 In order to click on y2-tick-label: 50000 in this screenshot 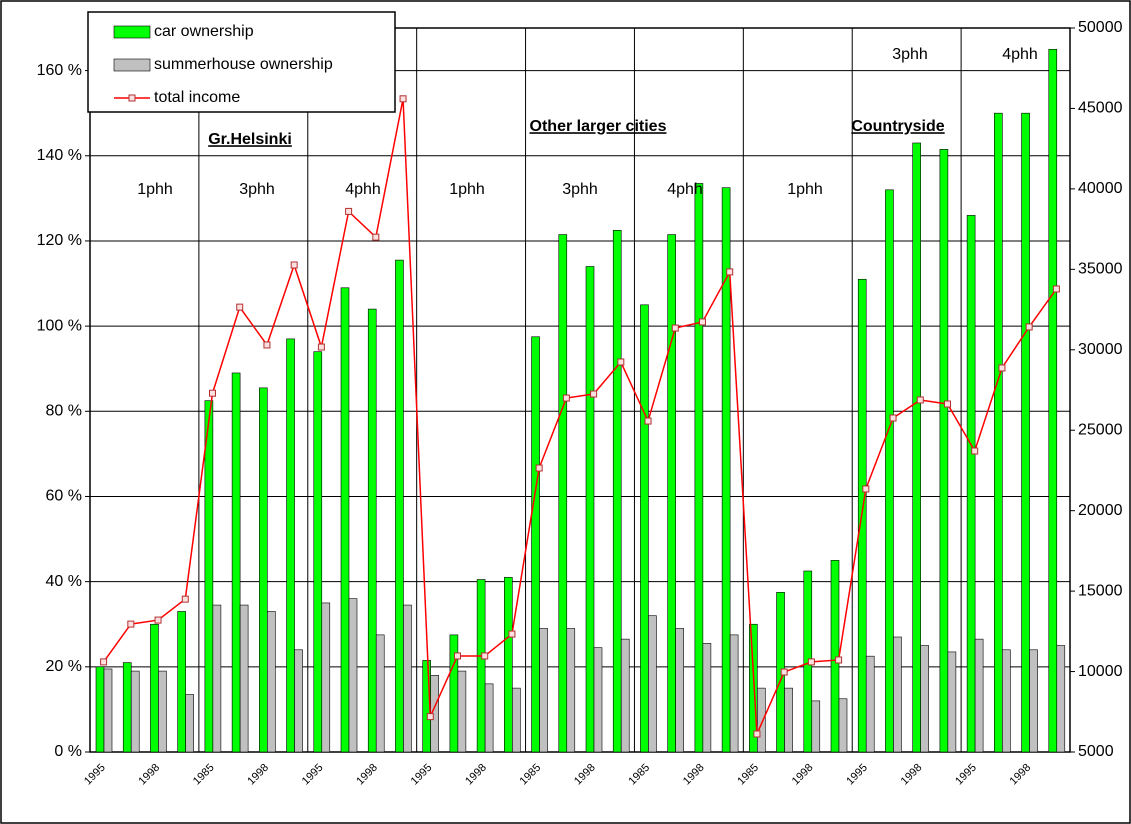, I will do `click(1100, 27)`.